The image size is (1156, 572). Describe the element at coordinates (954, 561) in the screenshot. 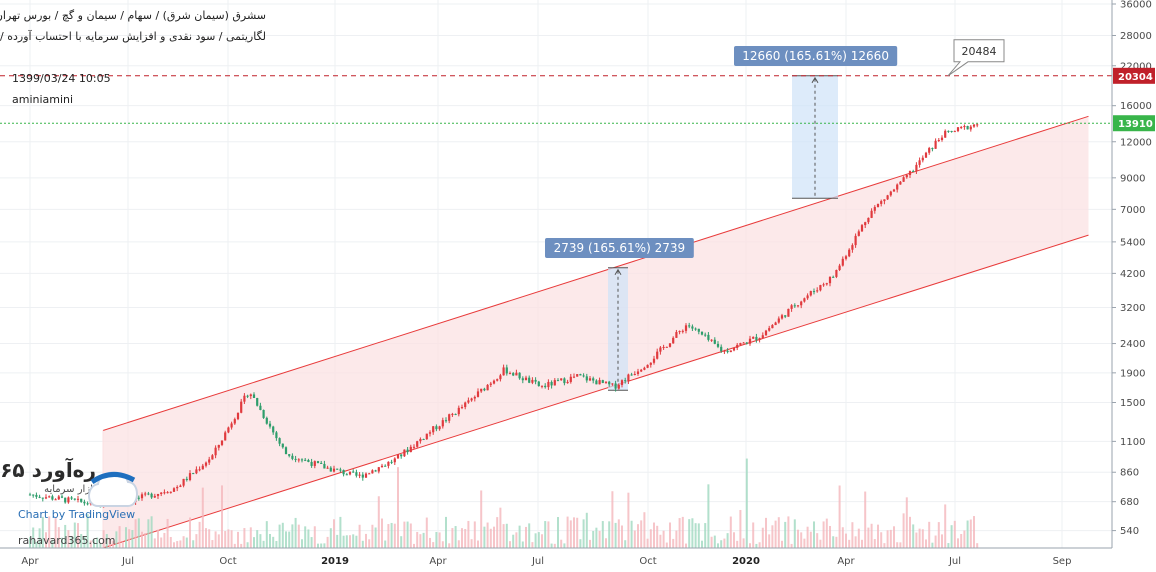

I see `time-tick-label: Jul` at that location.